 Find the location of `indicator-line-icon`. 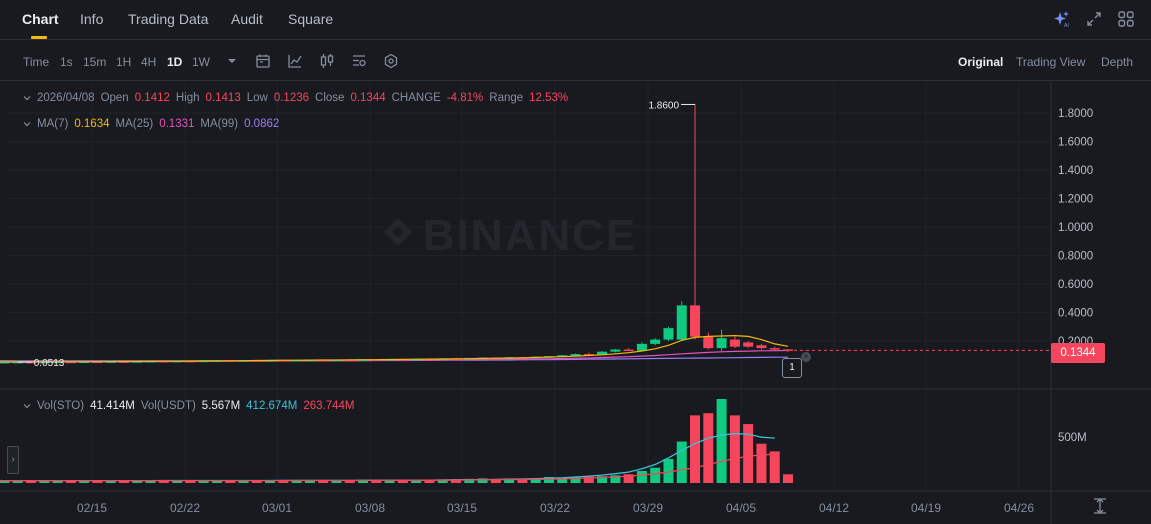

indicator-line-icon is located at coordinates (295, 61).